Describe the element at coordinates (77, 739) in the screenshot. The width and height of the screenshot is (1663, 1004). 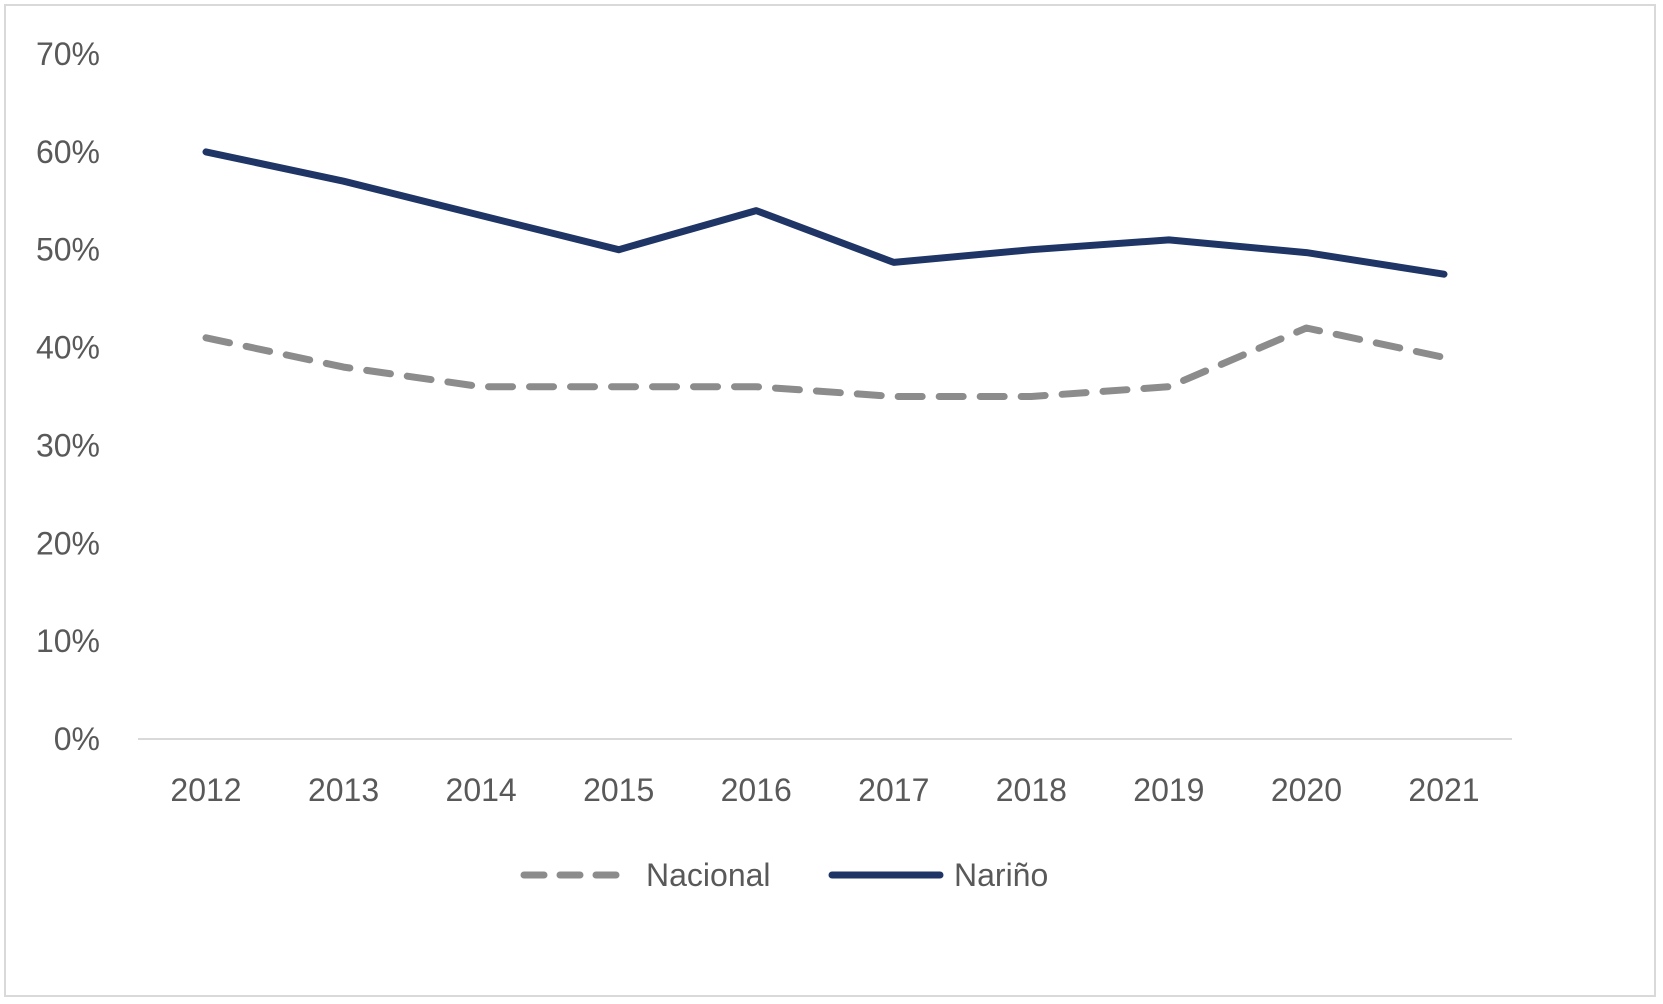
I see `y-tick-label: 0%` at that location.